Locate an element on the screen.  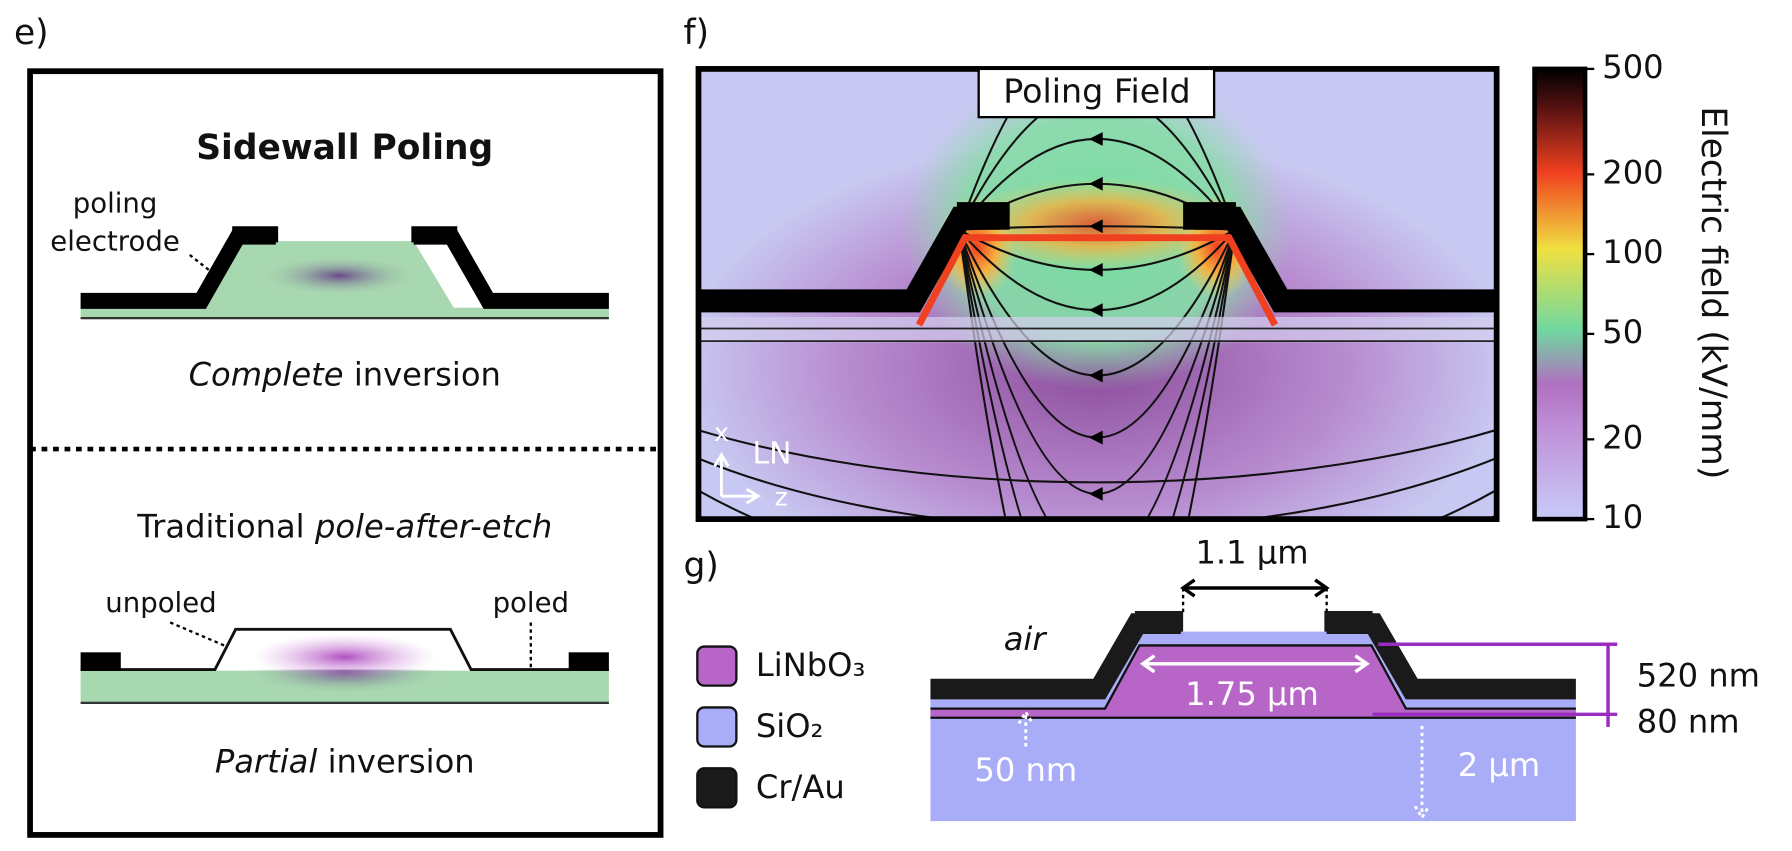
region-label: air is located at coordinates (1026, 639).